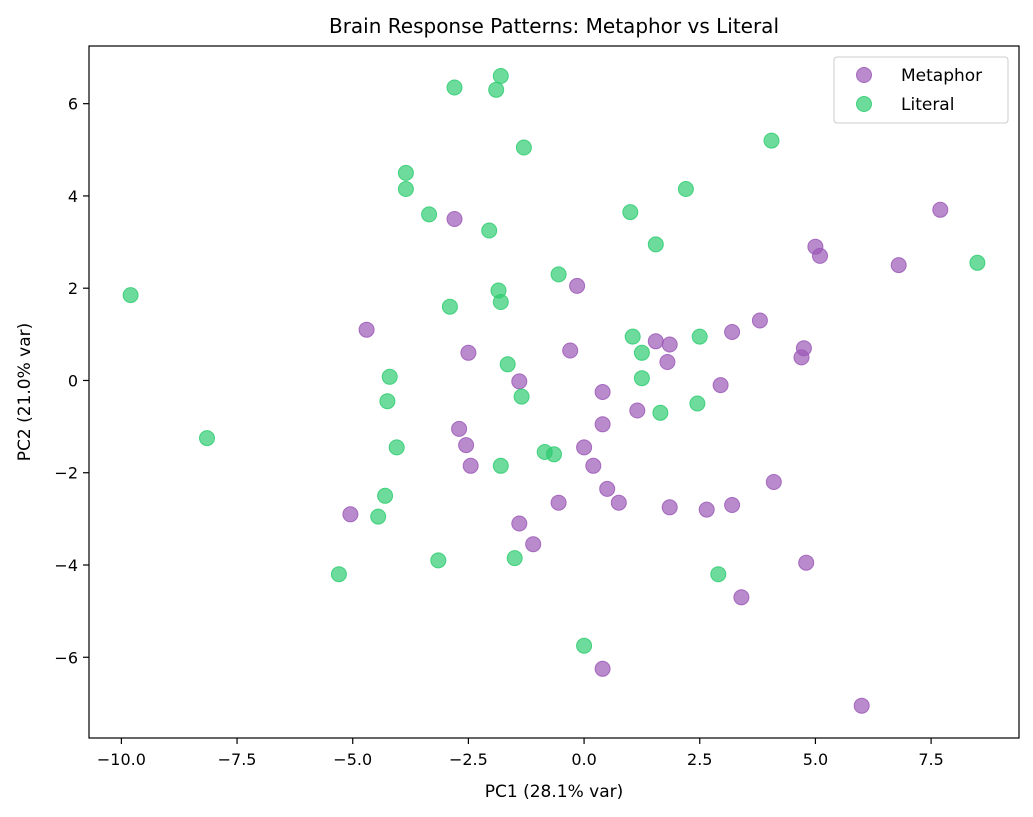 The height and width of the screenshot is (817, 1033). What do you see at coordinates (554, 792) in the screenshot?
I see `x-axis-label: PC1 (28.1% var)` at bounding box center [554, 792].